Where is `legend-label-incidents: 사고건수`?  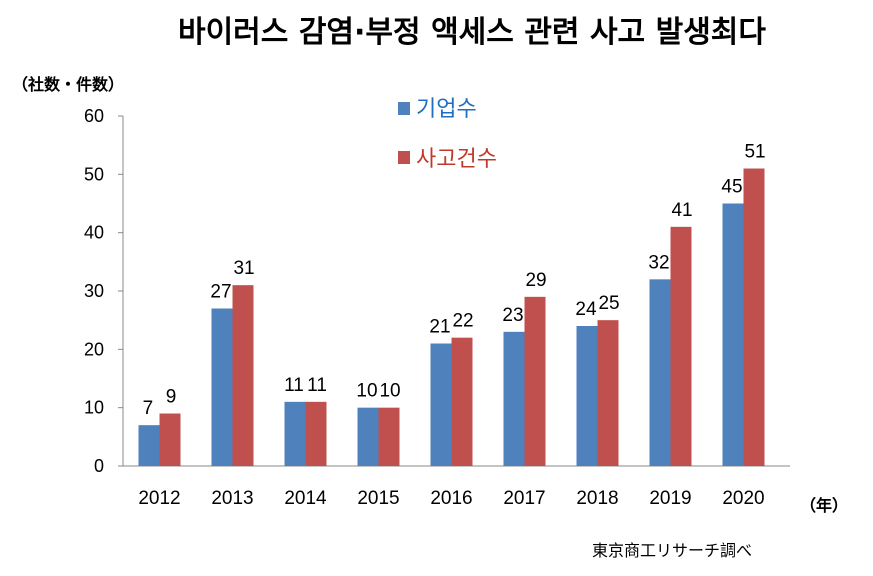
legend-label-incidents: 사고건수 is located at coordinates (456, 159).